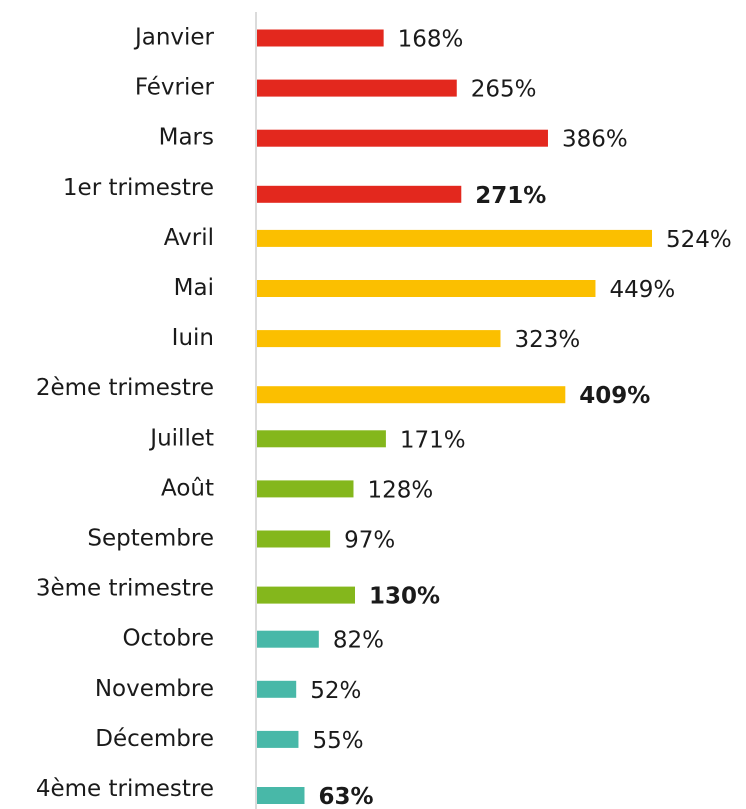 The height and width of the screenshot is (809, 746). Describe the element at coordinates (186, 138) in the screenshot. I see `category-label: Mars` at that location.